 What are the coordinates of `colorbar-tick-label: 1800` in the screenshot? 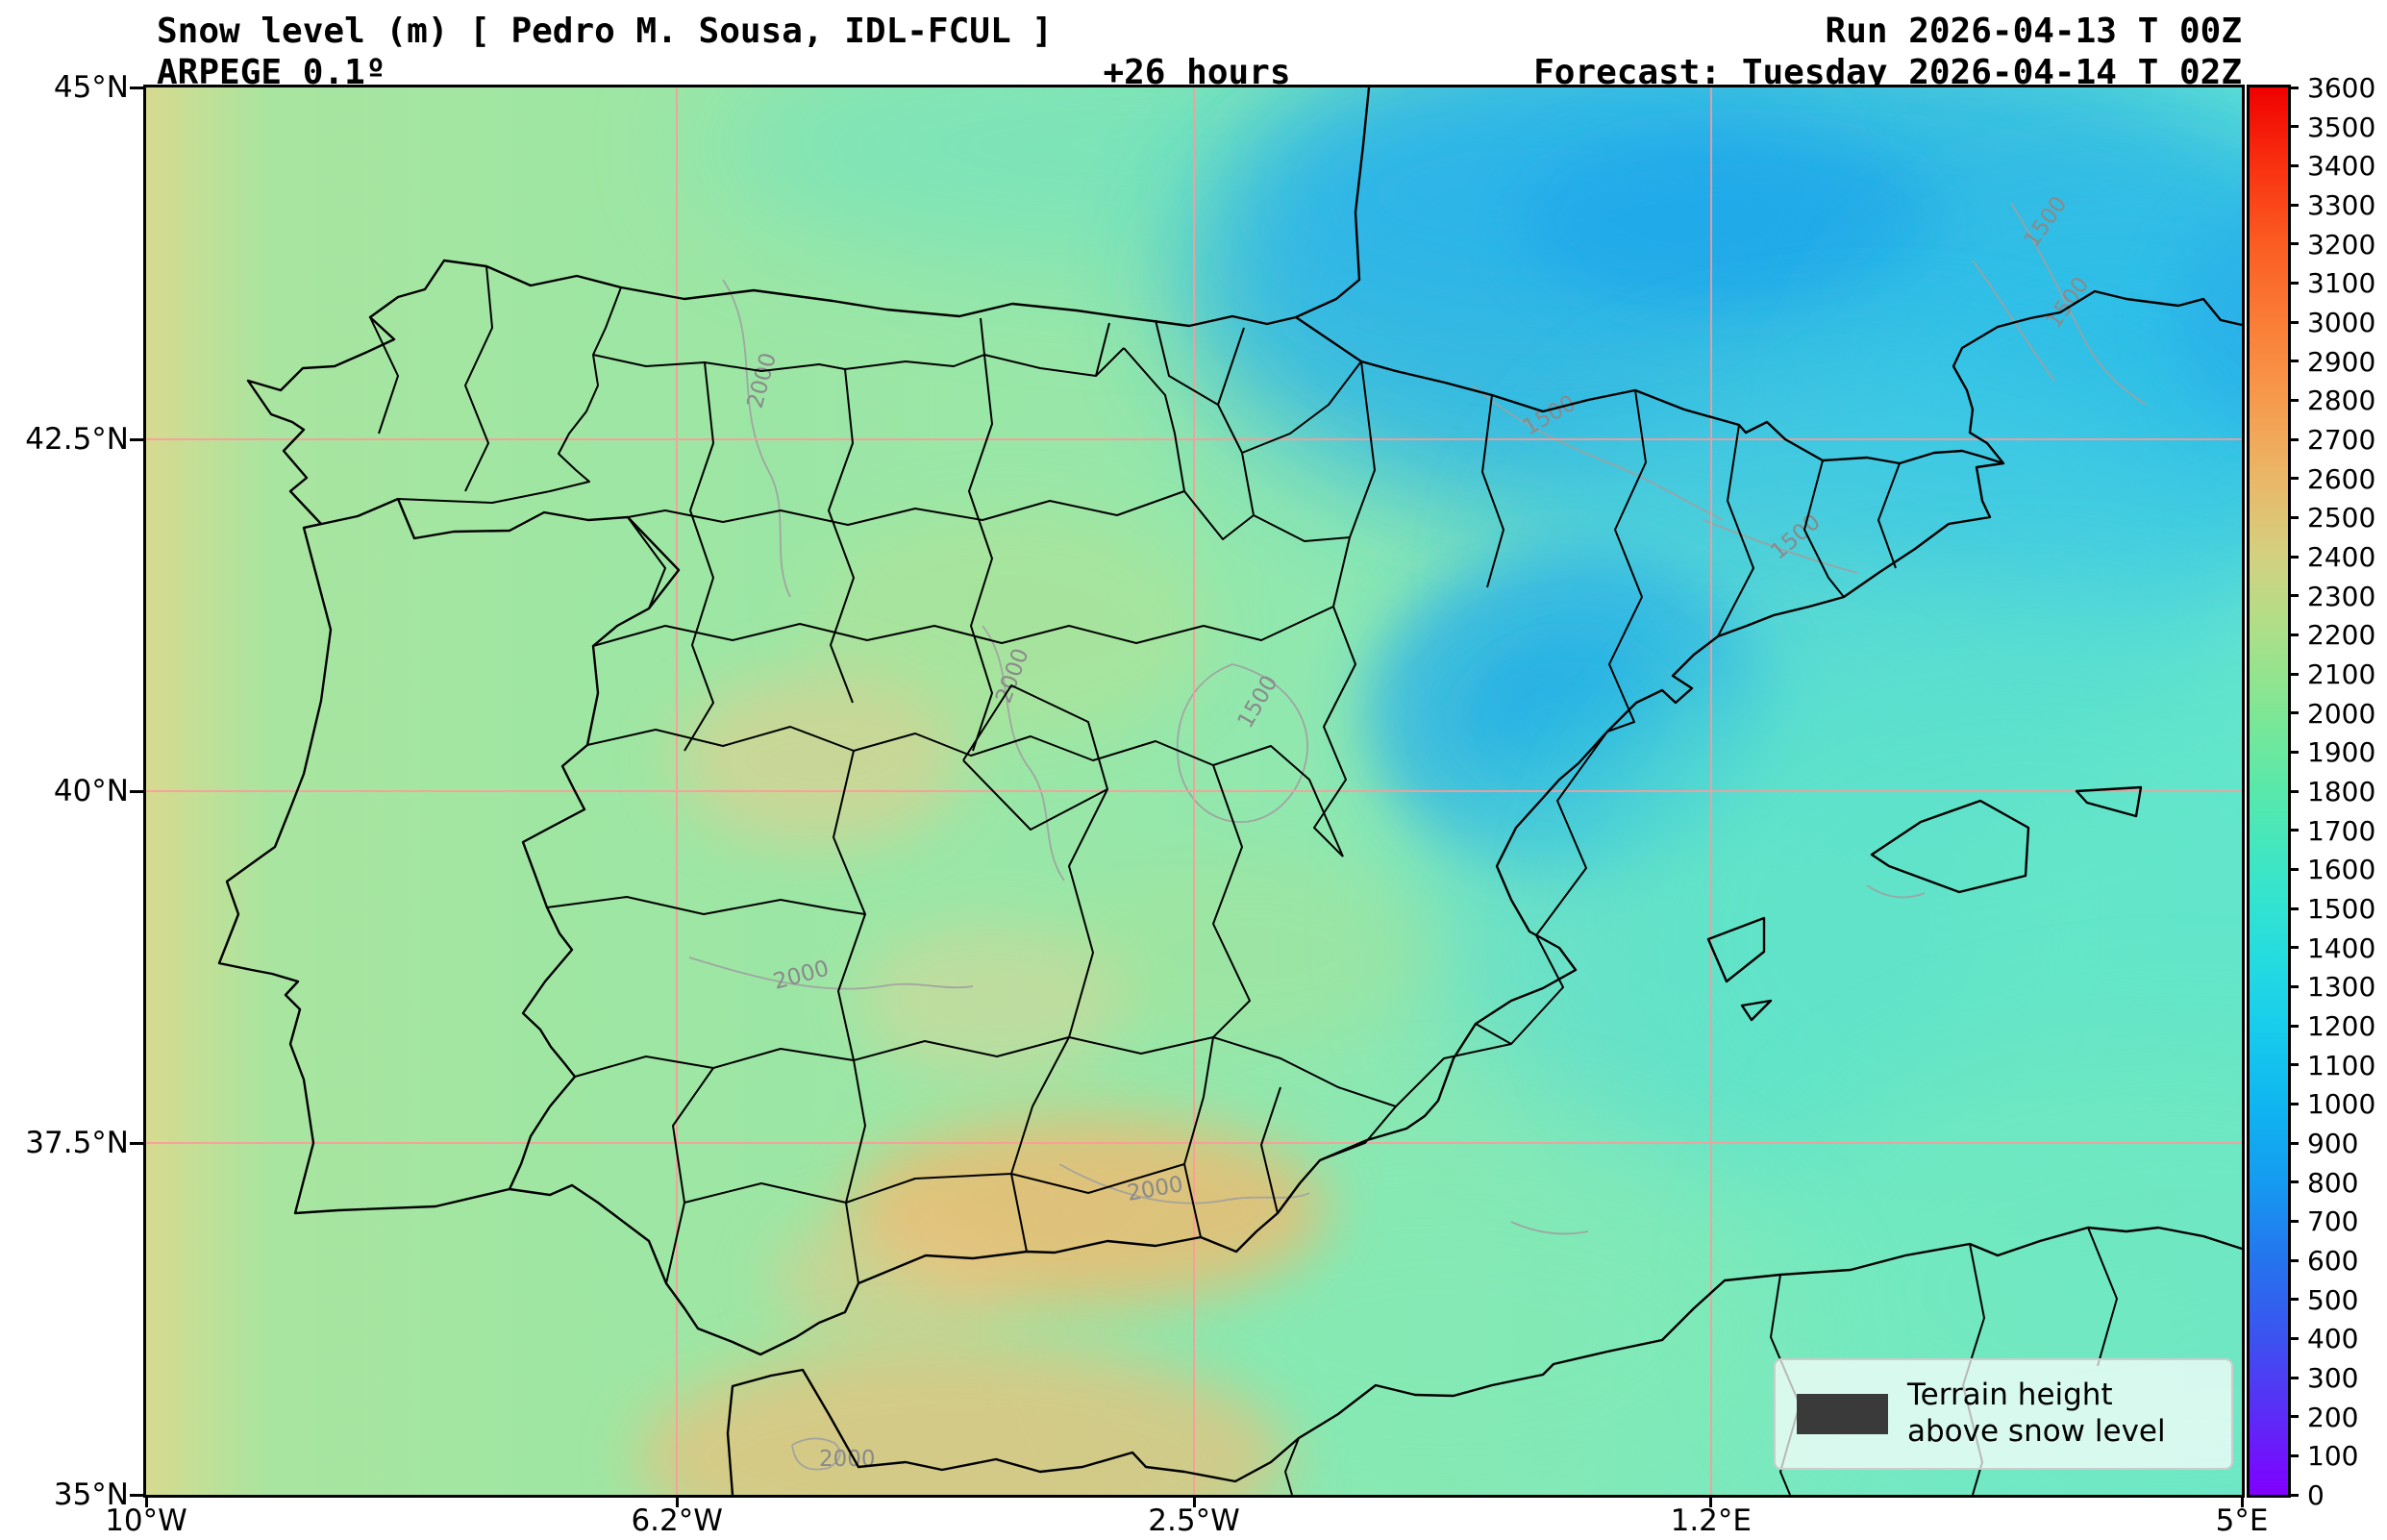 It's located at (2341, 791).